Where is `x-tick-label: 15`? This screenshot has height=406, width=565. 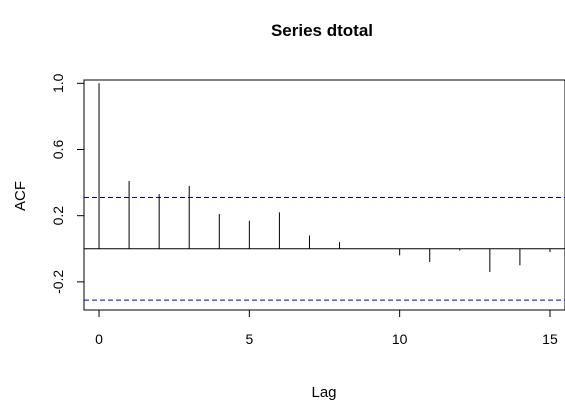 x-tick-label: 15 is located at coordinates (550, 339).